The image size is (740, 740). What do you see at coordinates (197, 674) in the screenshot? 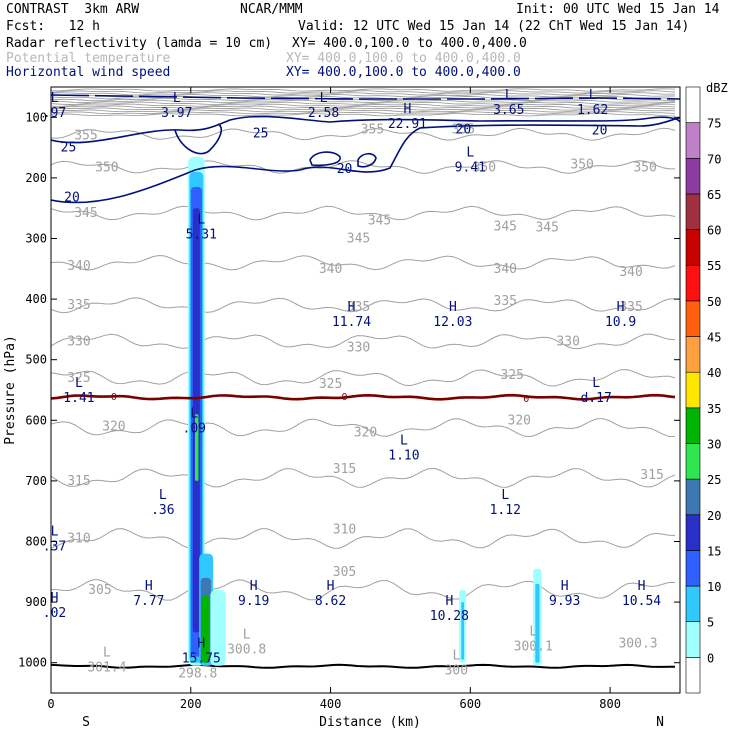
I see `surface-theta-value: 298.8` at bounding box center [197, 674].